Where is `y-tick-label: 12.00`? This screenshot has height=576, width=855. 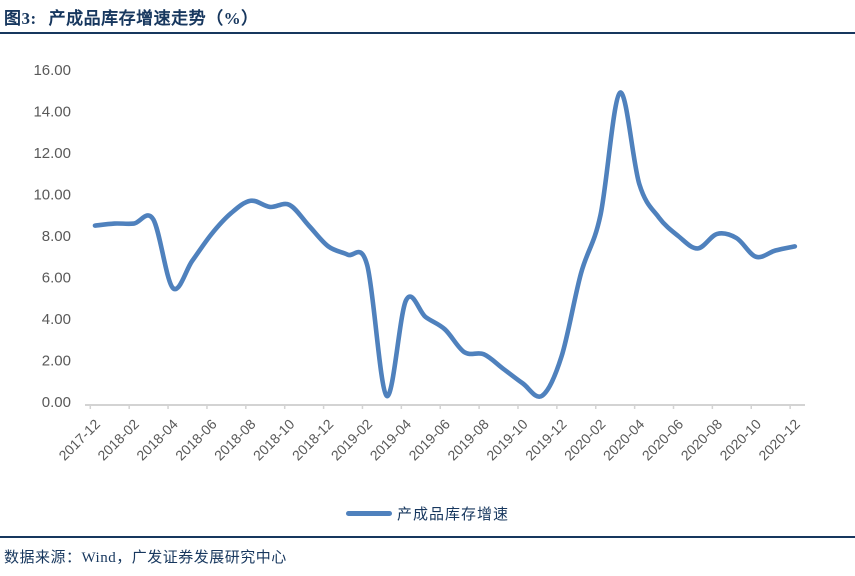
y-tick-label: 12.00 is located at coordinates (52, 153).